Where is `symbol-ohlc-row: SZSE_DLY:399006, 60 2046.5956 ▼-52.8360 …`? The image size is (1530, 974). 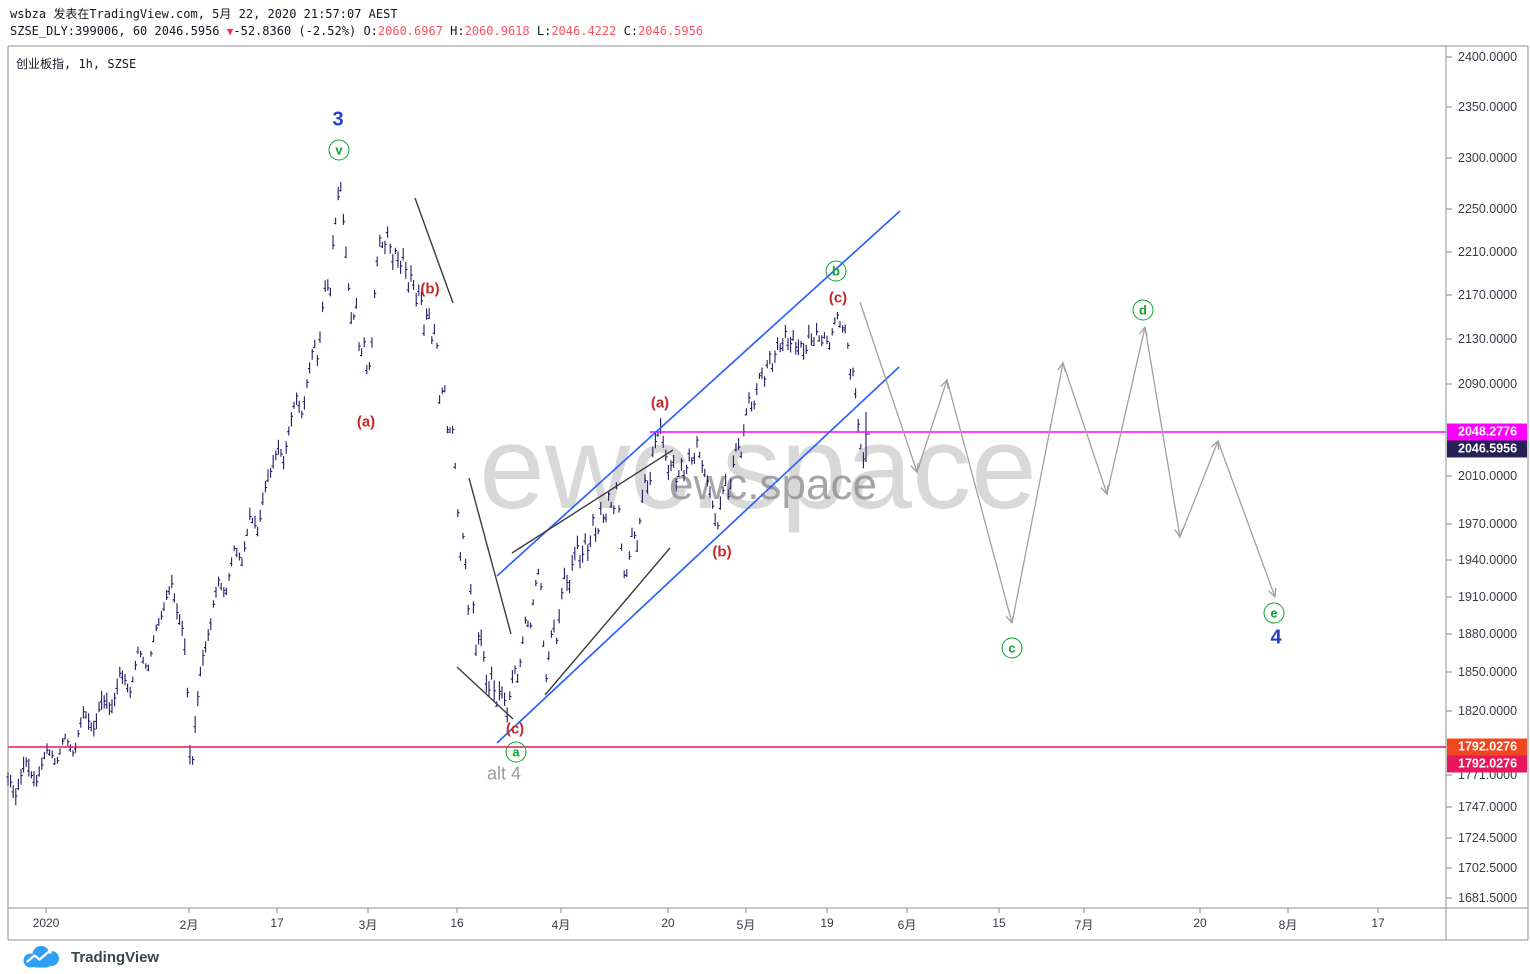
symbol-ohlc-row: SZSE_DLY:399006, 60 2046.5956 ▼-52.8360 … is located at coordinates (356, 31).